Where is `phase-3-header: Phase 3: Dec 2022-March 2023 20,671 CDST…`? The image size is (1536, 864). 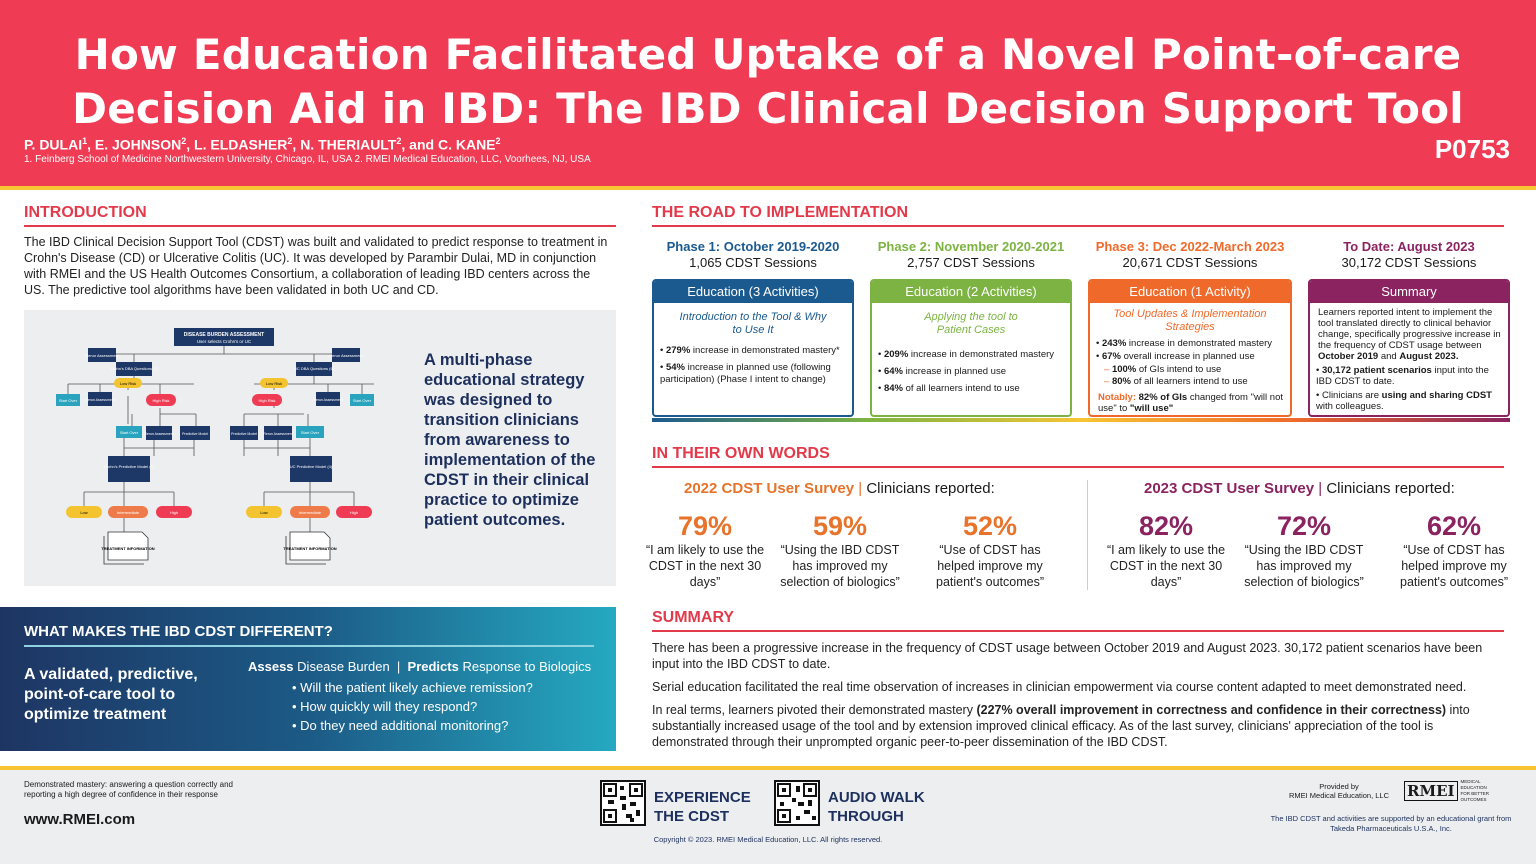 phase-3-header: Phase 3: Dec 2022-March 2023 20,671 CDST… is located at coordinates (1190, 255).